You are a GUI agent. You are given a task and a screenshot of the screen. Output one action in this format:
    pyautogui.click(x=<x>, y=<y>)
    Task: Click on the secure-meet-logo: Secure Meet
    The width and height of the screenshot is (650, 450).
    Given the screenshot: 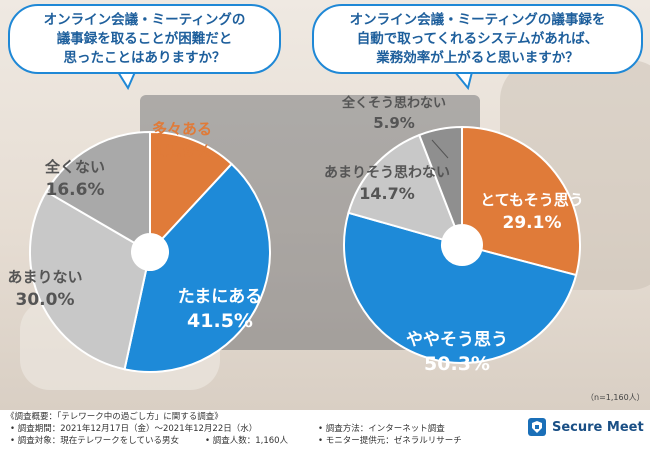 What is the action you would take?
    pyautogui.click(x=586, y=427)
    